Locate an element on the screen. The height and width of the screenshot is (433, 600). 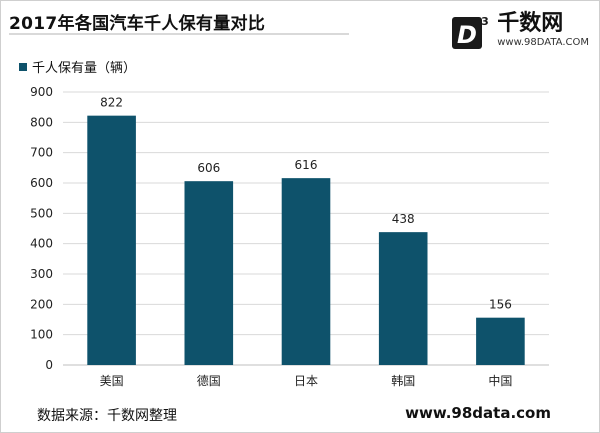
logo-url: www.98DATA.COM is located at coordinates (543, 42).